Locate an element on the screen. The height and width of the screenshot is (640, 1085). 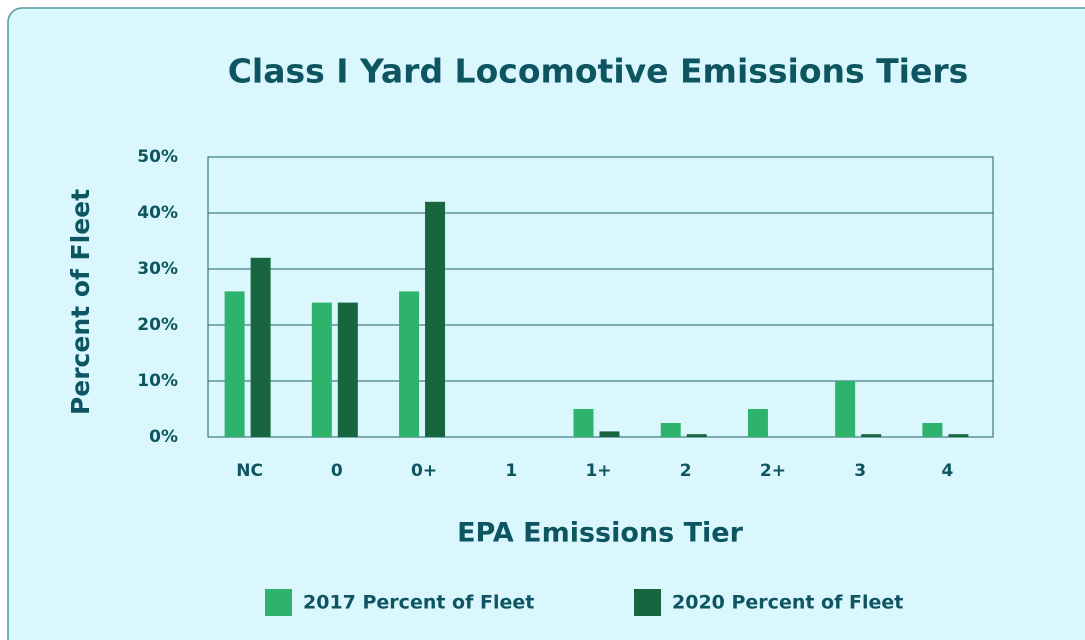
x-tick-label: 3 is located at coordinates (860, 471).